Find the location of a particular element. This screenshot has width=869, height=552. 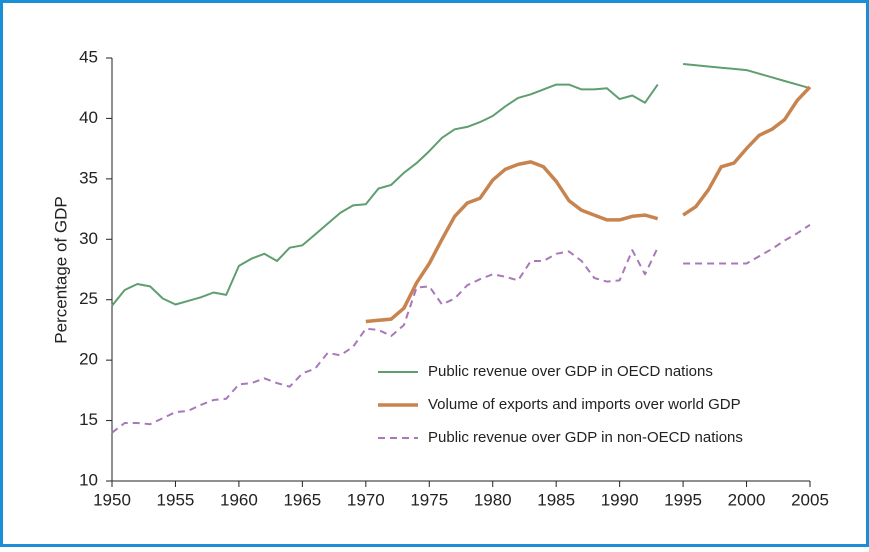

x-tick-label: 1975 is located at coordinates (429, 499).